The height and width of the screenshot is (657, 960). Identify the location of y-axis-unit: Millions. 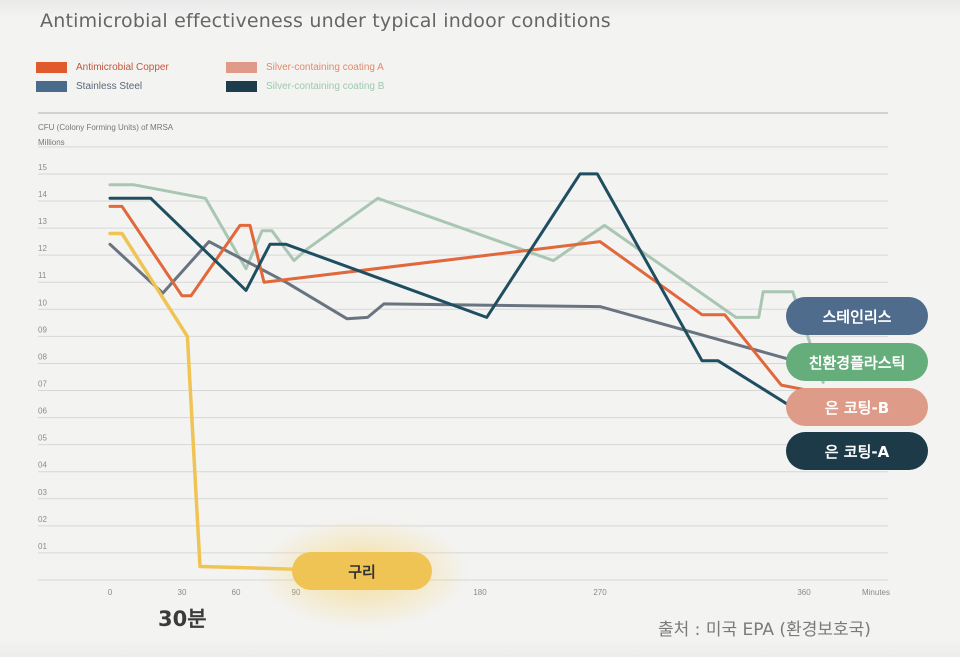
(51, 142).